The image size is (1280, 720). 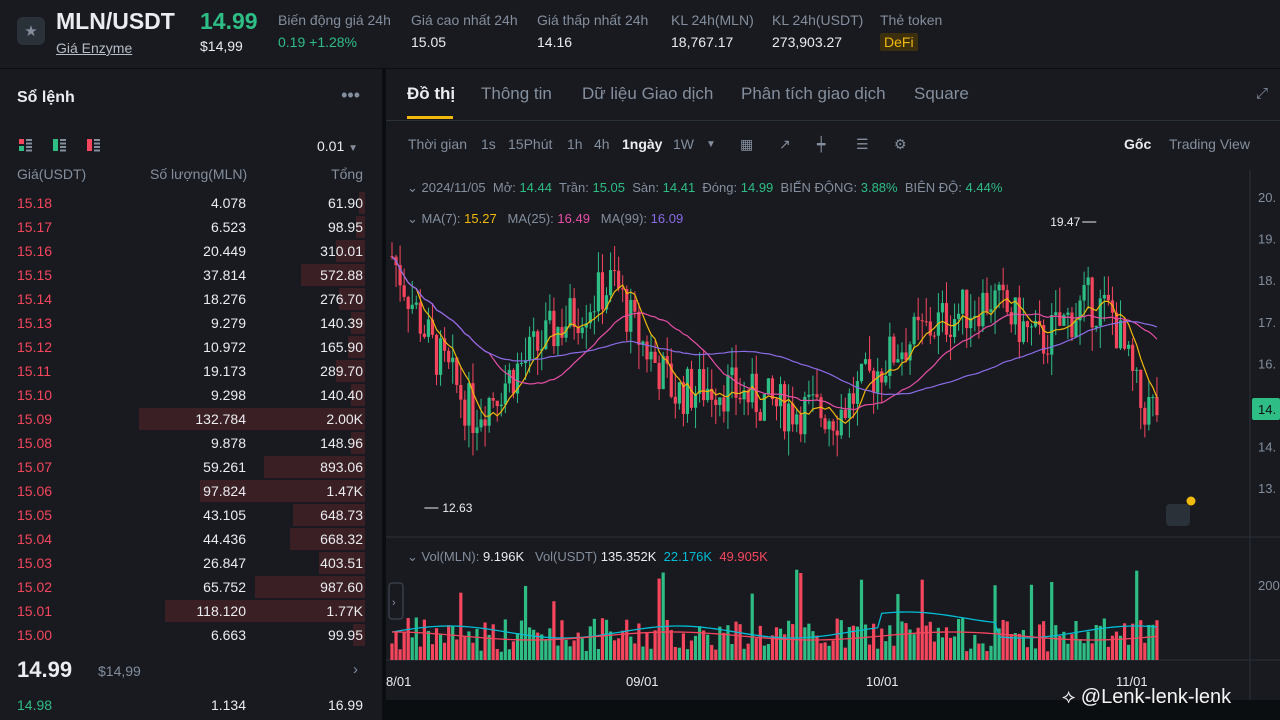 What do you see at coordinates (862, 144) in the screenshot?
I see `layout-icon: ☰` at bounding box center [862, 144].